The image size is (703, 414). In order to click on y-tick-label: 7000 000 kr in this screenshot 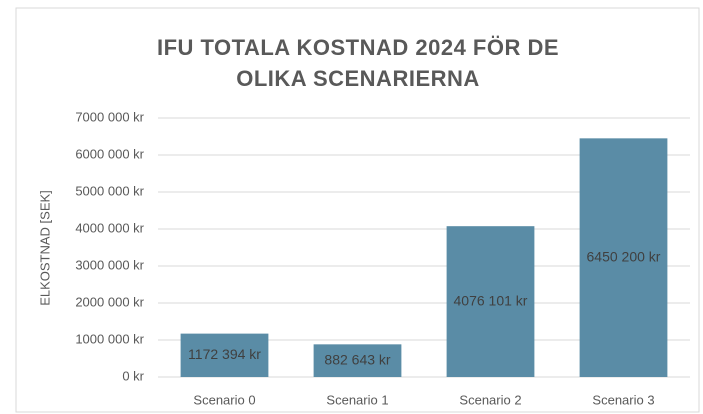, I will do `click(109, 116)`.